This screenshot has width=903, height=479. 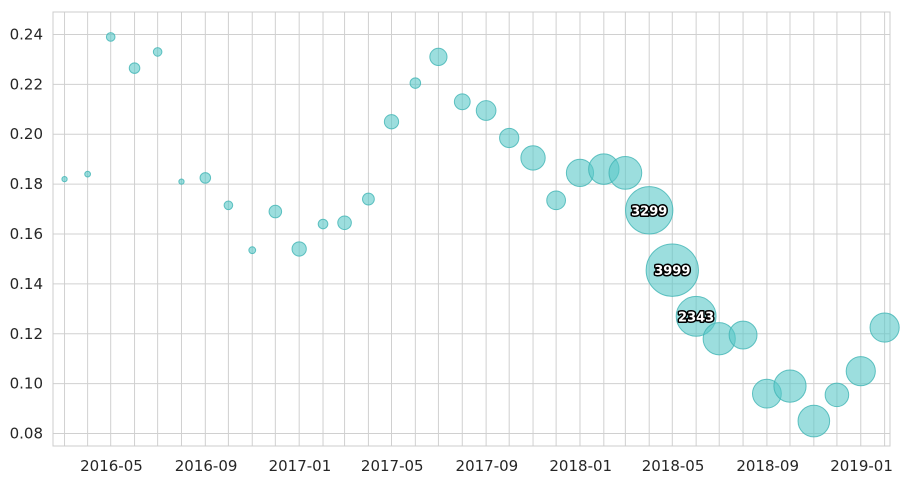 I want to click on y-tick-label: 0.16, so click(x=26, y=234).